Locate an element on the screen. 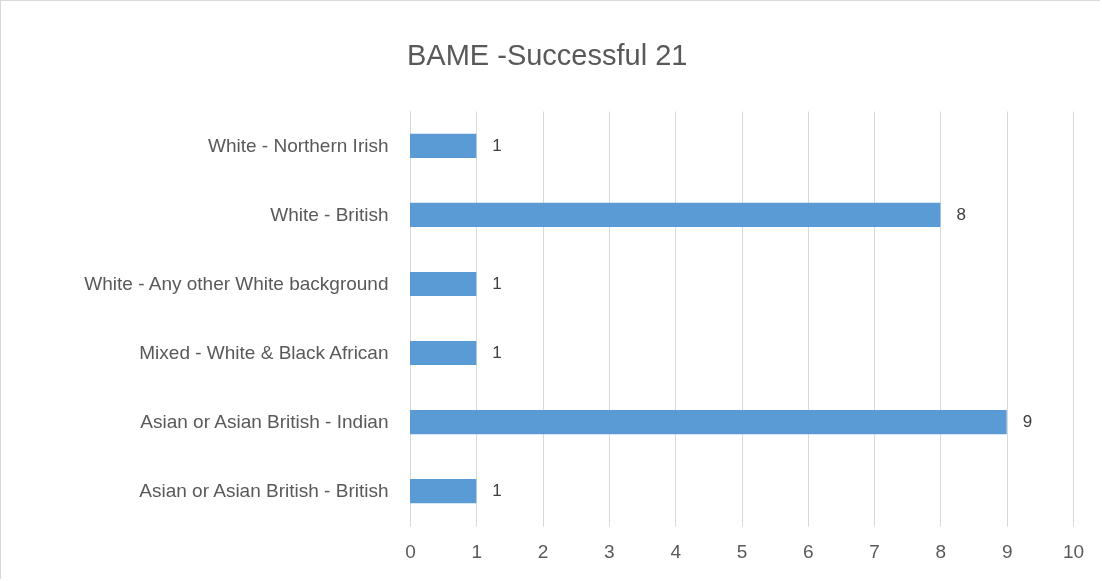  chart-title: BAME -Successful 21 is located at coordinates (547, 55).